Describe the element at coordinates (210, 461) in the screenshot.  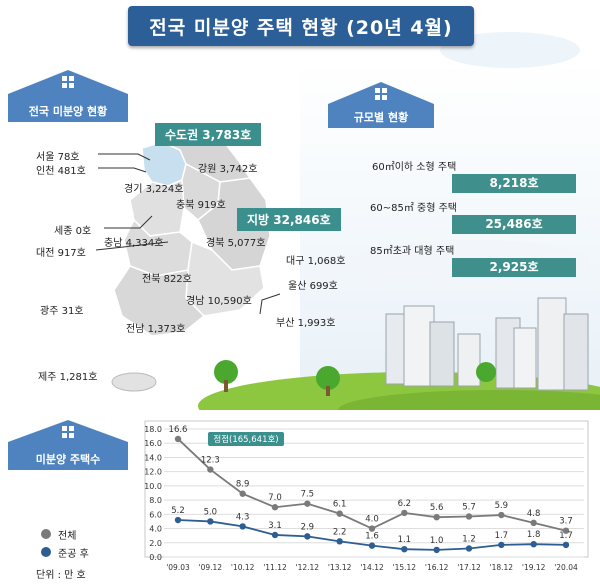
I see `data-label: 12.3` at that location.